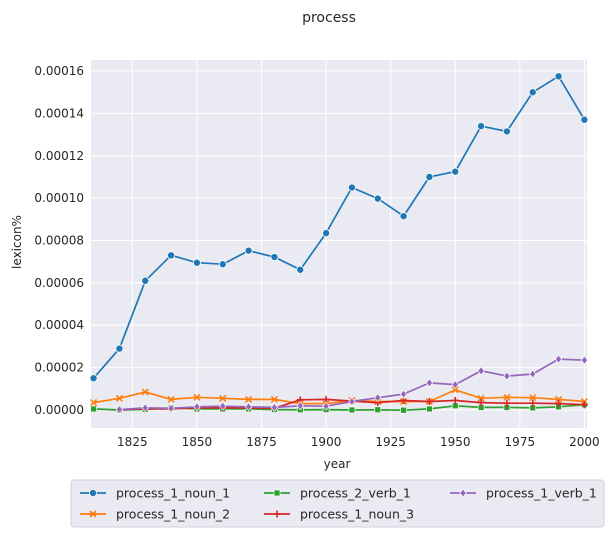  I want to click on y-tick-label: 0.00016, so click(59, 71).